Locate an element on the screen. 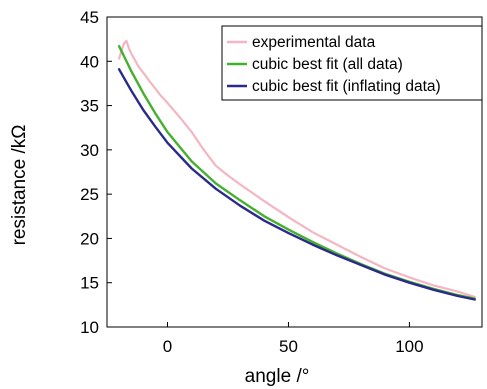 The height and width of the screenshot is (389, 487). legend-label-2: cubic best fit (all data) is located at coordinates (327, 64).